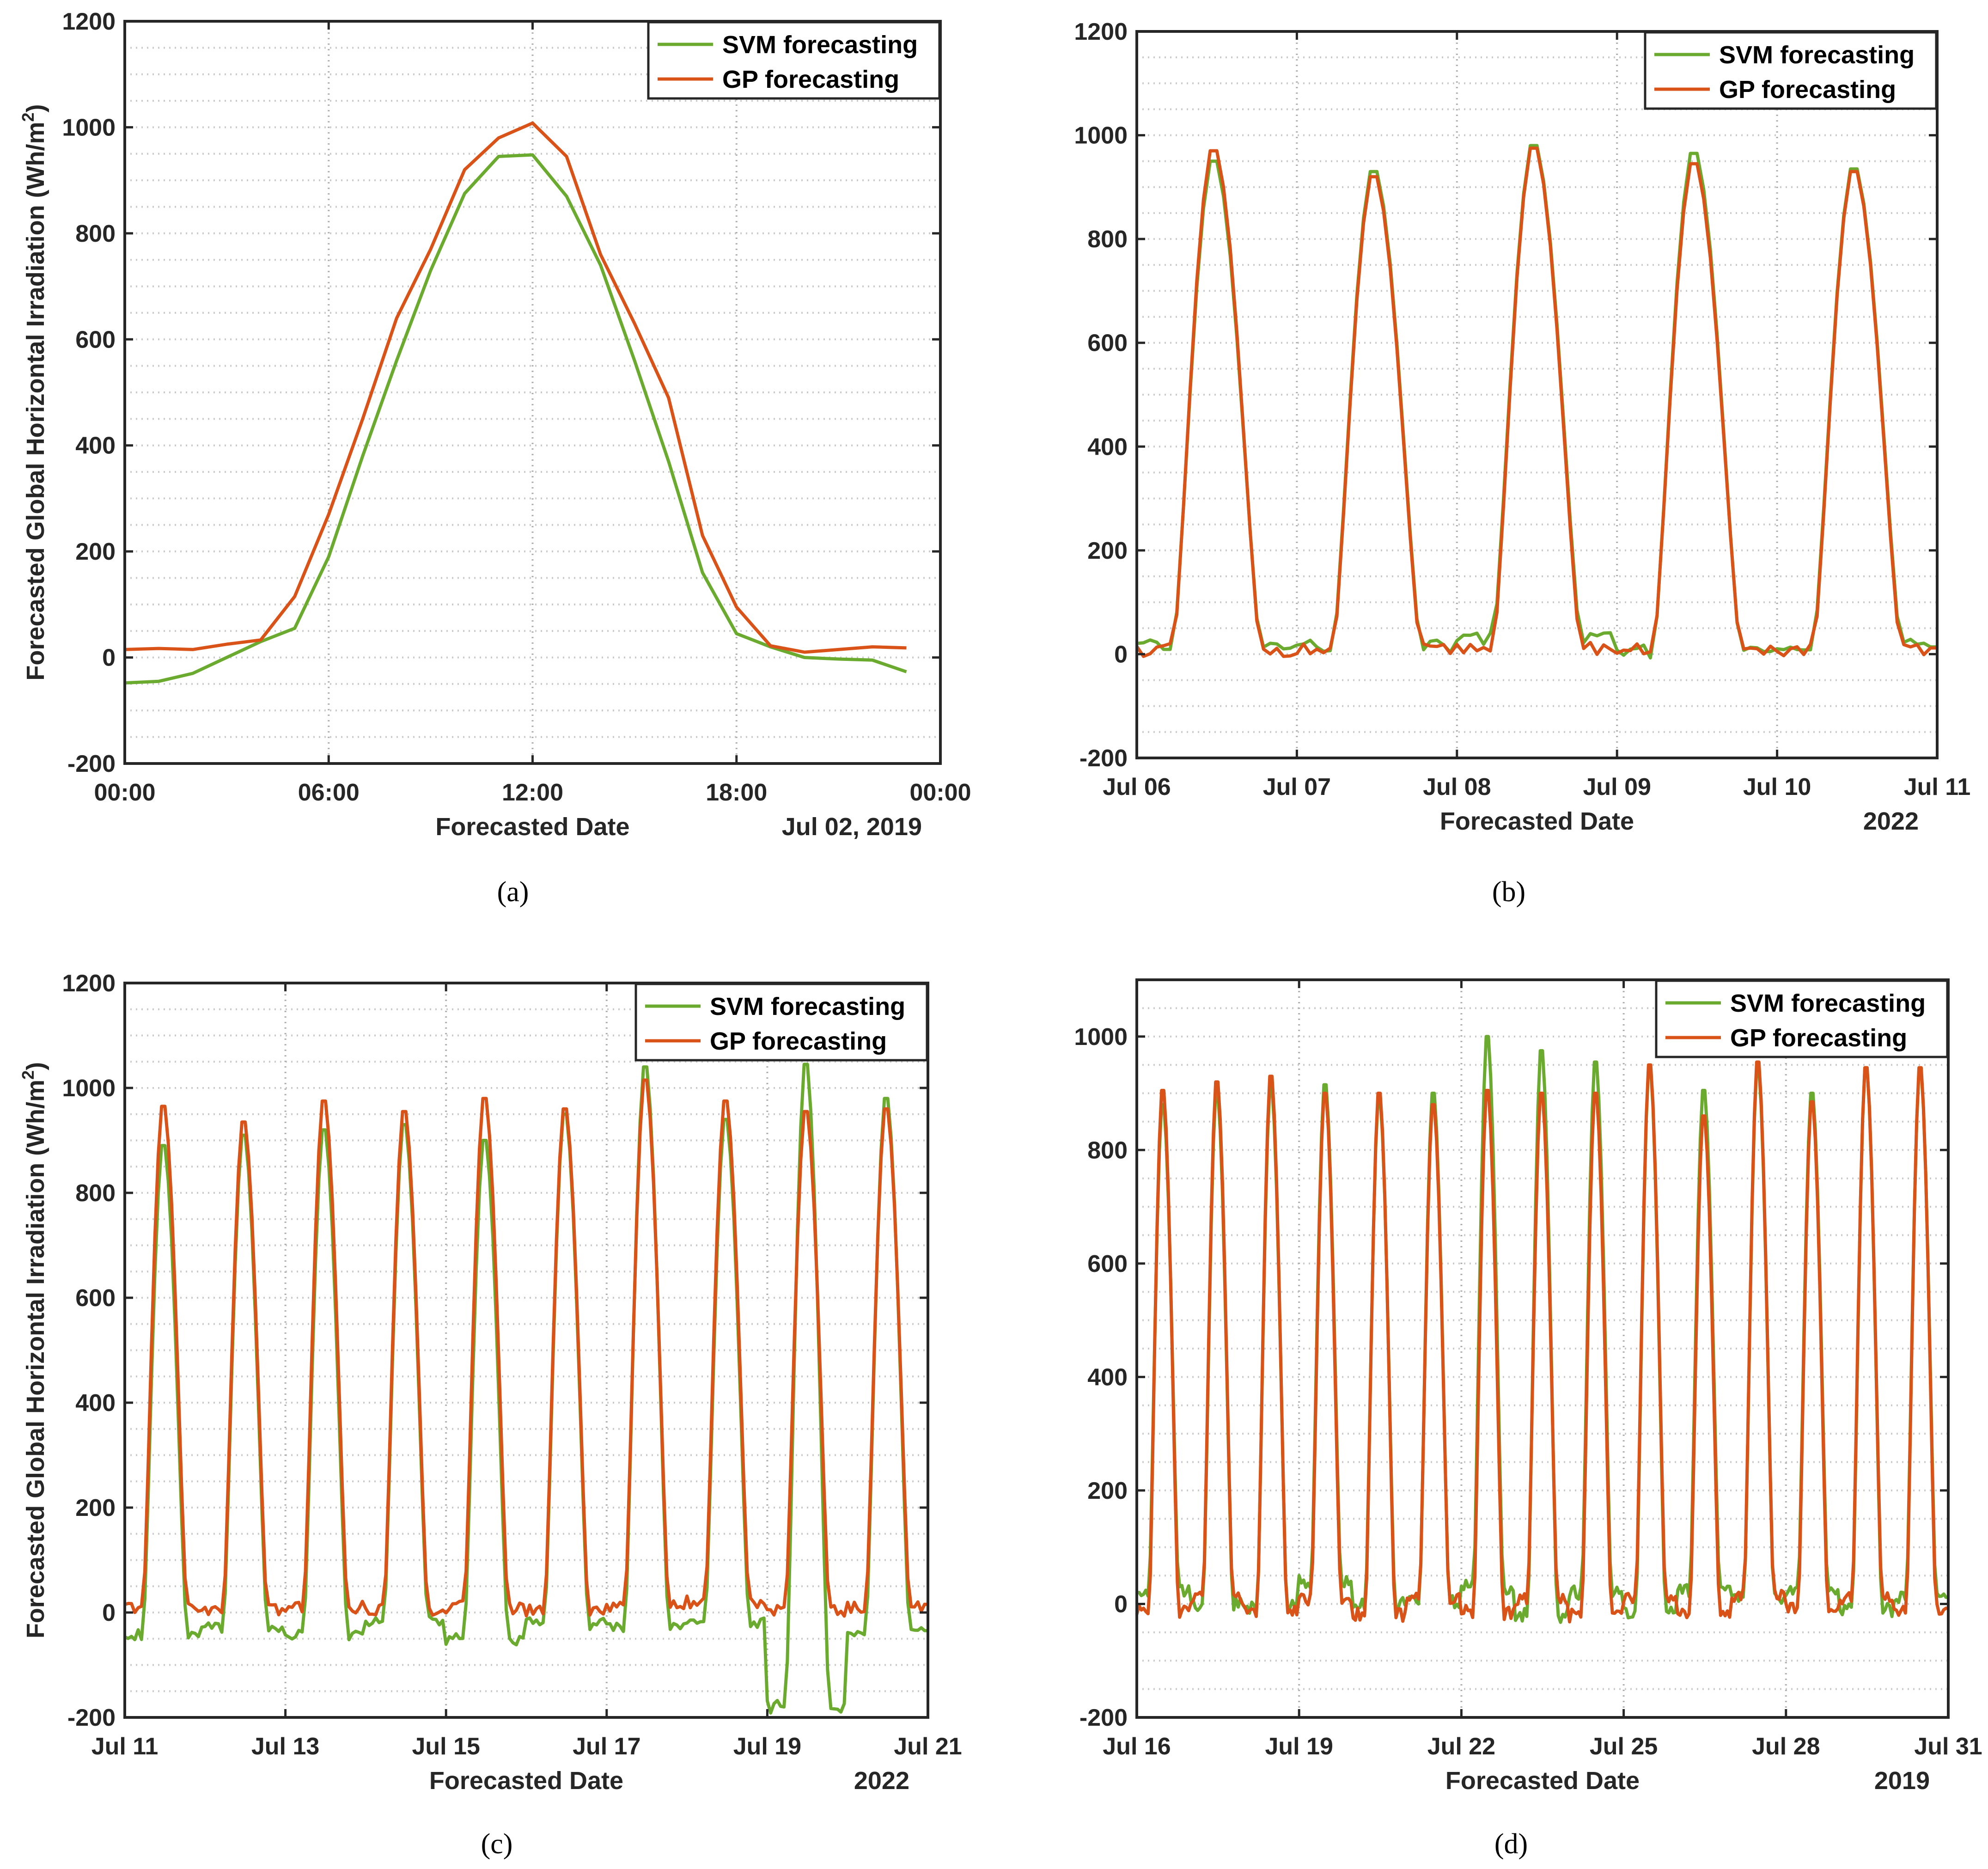  I want to click on x-tick-label: Jul 16, so click(1137, 1746).